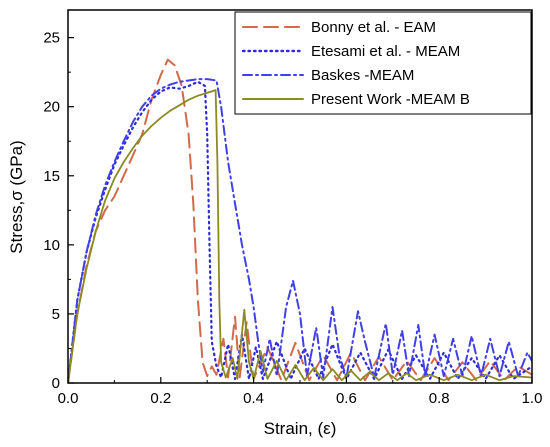  I want to click on legend-label-2: Etesami et al. - MEAM, so click(385, 51).